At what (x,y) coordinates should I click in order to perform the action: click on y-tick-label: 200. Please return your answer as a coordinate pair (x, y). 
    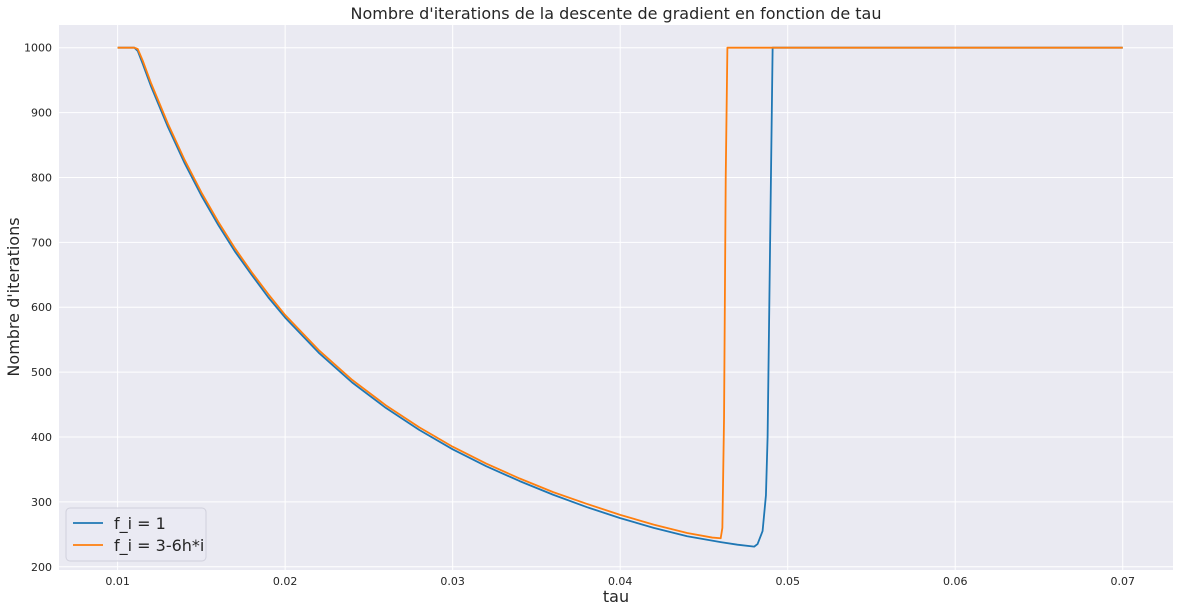
    Looking at the image, I should click on (41, 567).